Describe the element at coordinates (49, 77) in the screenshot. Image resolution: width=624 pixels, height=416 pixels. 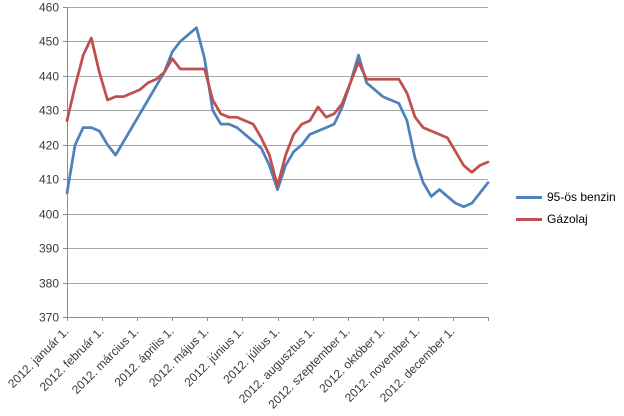
I see `y-axis-label: 440` at that location.